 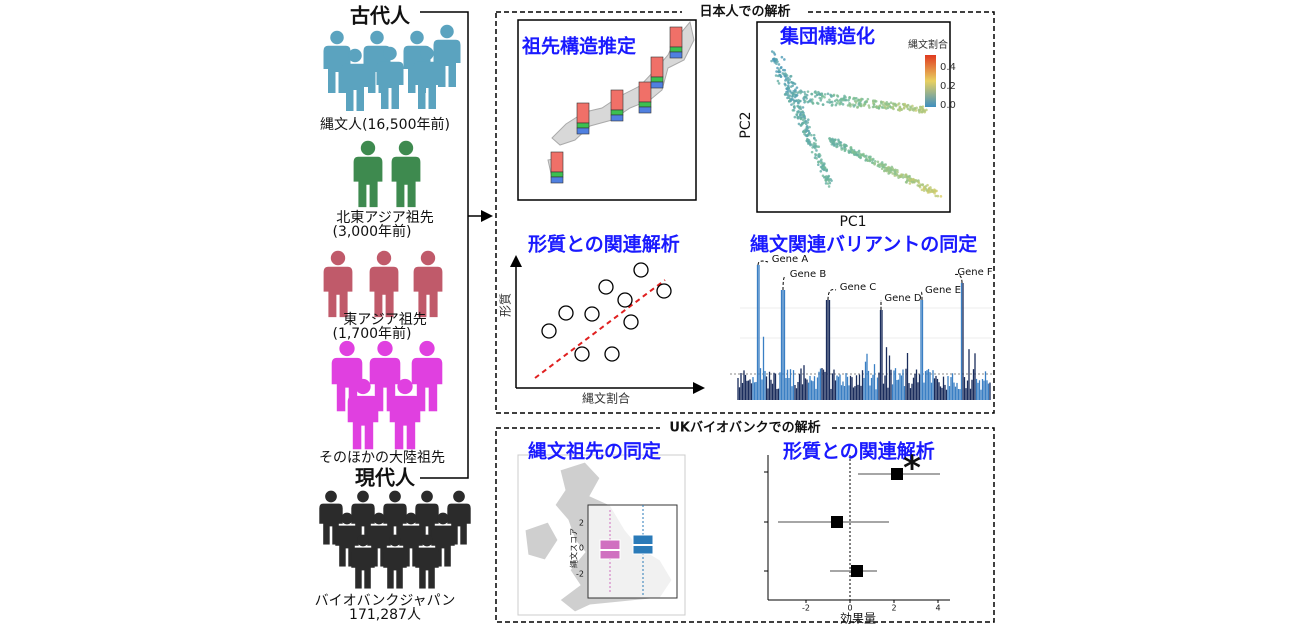 What do you see at coordinates (849, 608) in the screenshot?
I see `tick-label: 0` at bounding box center [849, 608].